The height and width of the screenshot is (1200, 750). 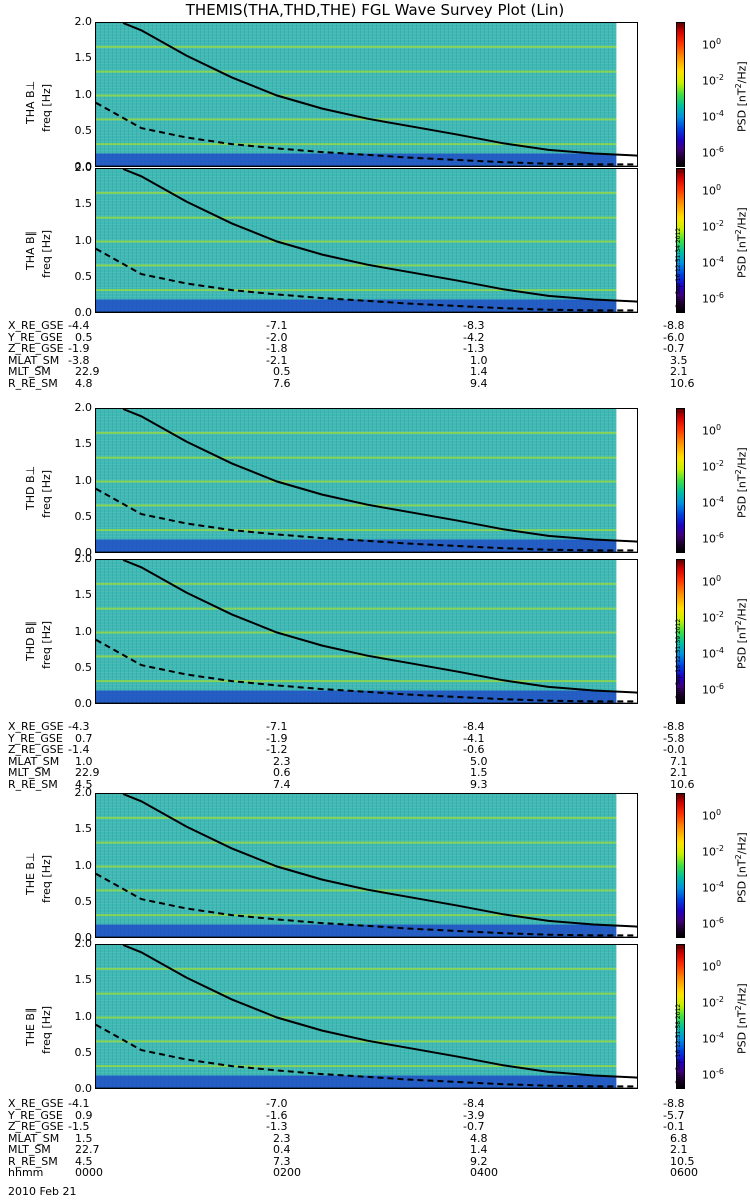 I want to click on ephemeris-value: 4.8, so click(x=479, y=1138).